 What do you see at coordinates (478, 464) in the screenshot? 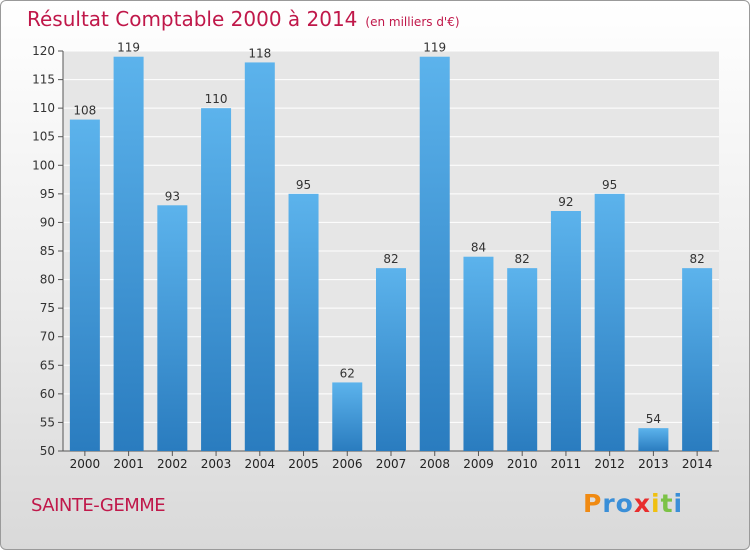
I see `x-tick-label: 2009` at bounding box center [478, 464].